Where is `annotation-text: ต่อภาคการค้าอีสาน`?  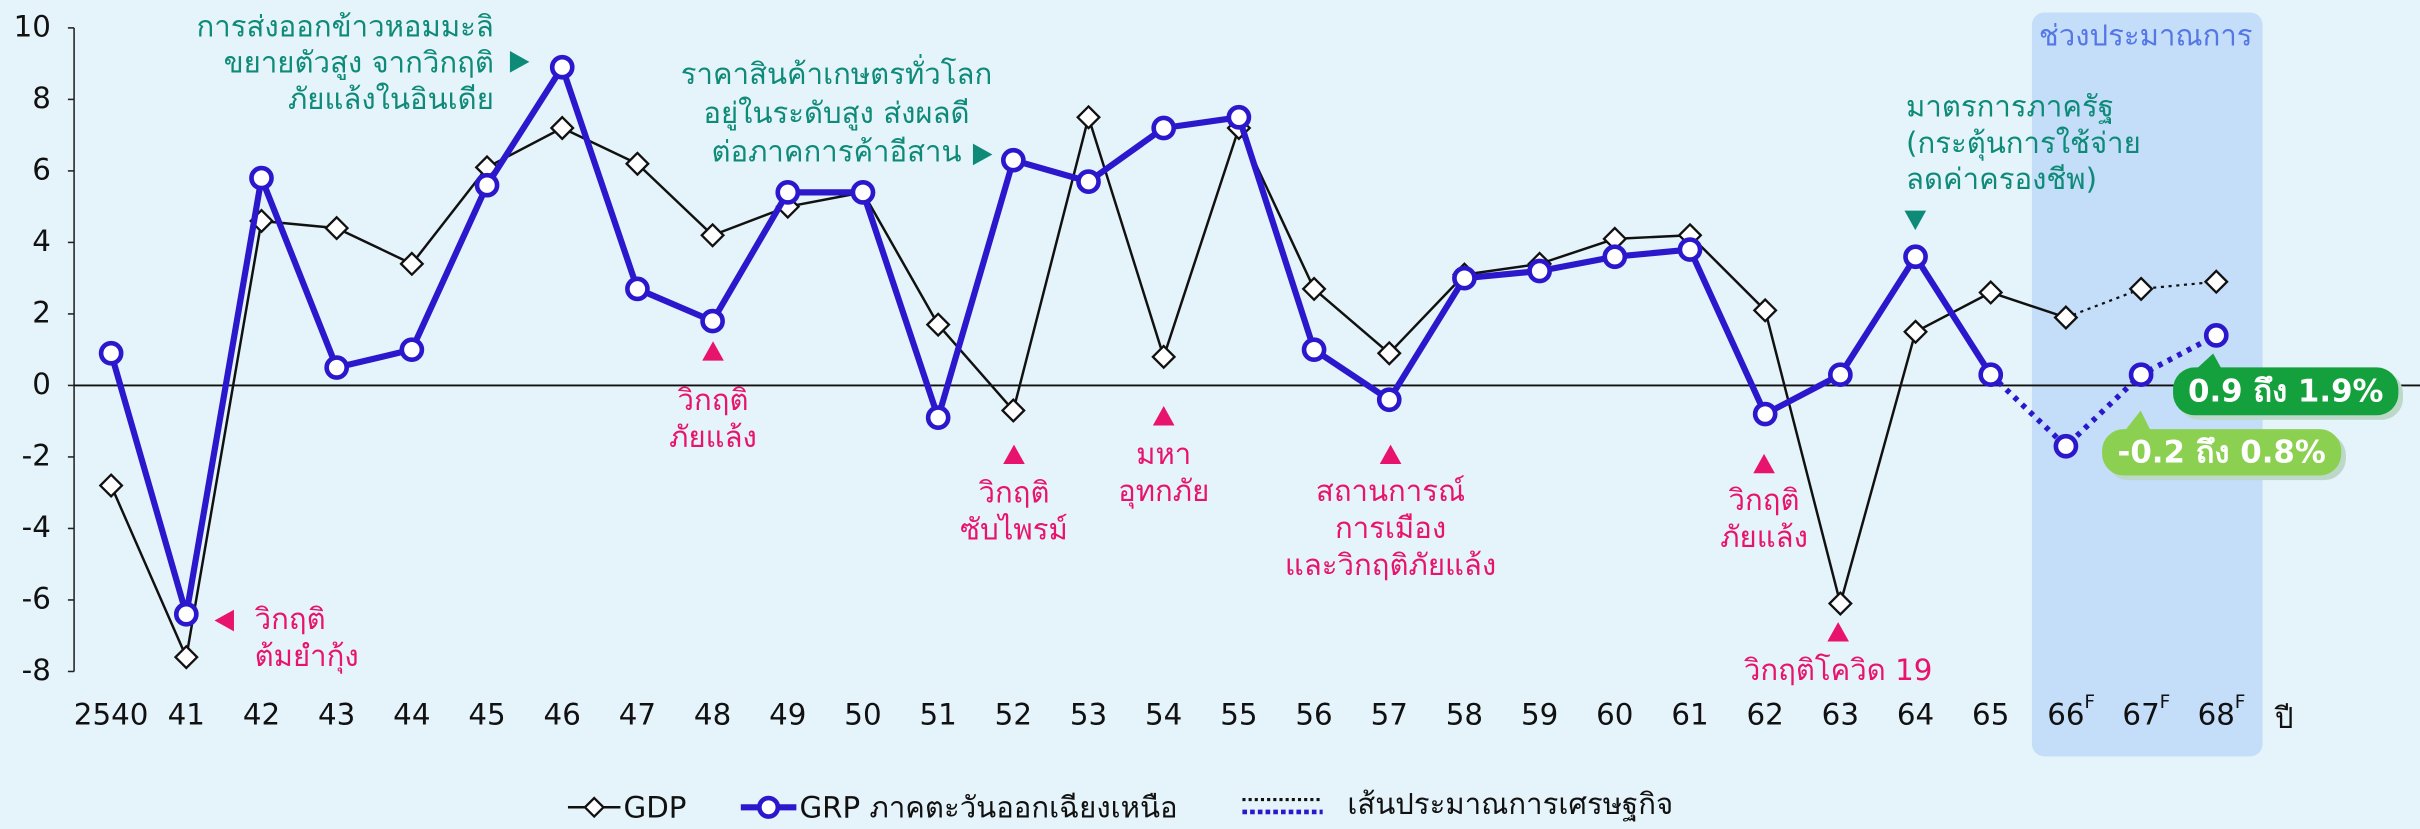 annotation-text: ต่อภาคการค้าอีสาน is located at coordinates (836, 151).